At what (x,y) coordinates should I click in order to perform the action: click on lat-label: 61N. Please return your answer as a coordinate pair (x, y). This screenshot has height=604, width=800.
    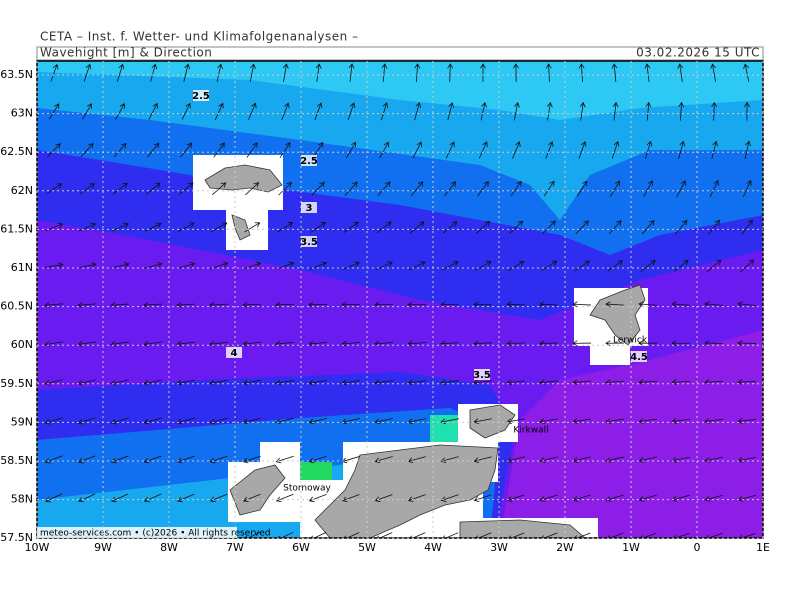
    Looking at the image, I should click on (22, 267).